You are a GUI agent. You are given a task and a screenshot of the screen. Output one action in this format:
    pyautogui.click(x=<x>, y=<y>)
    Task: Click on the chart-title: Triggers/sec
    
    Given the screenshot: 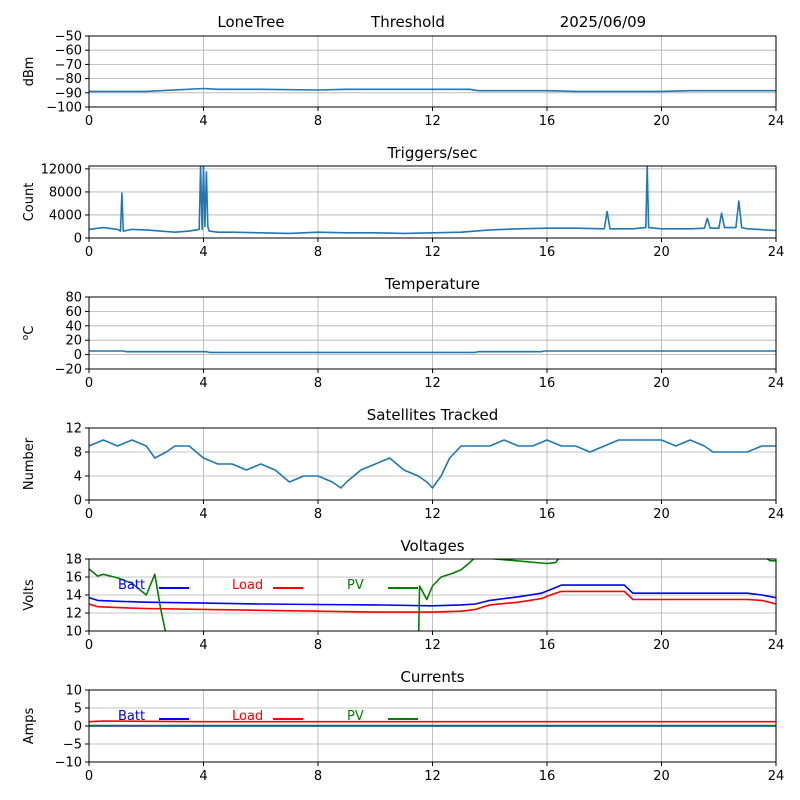 What is the action you would take?
    pyautogui.click(x=432, y=153)
    